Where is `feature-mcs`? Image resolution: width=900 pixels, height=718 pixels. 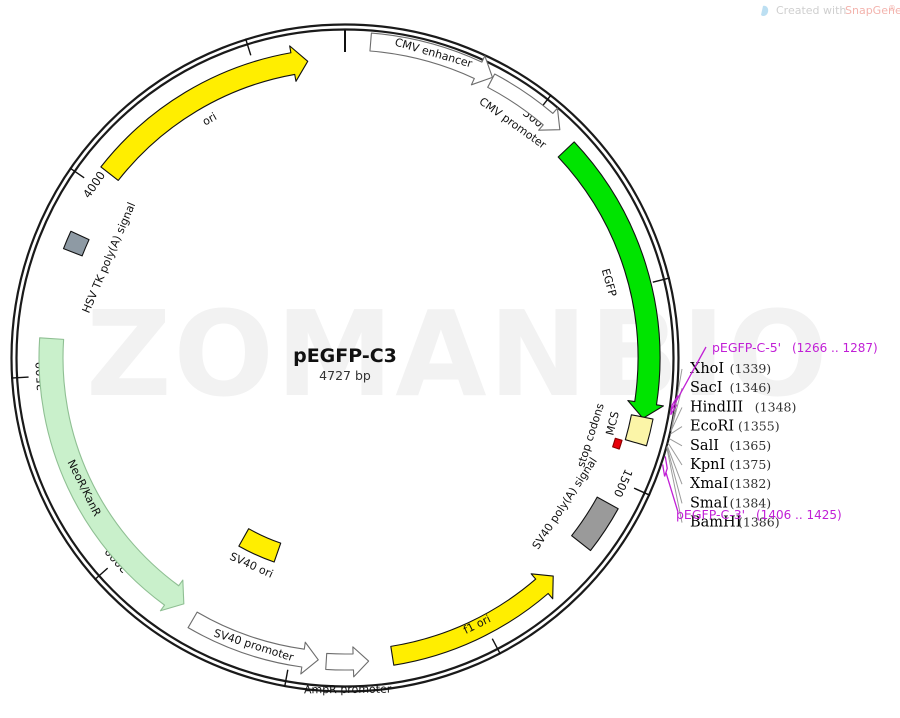 feature-mcs is located at coordinates (639, 430).